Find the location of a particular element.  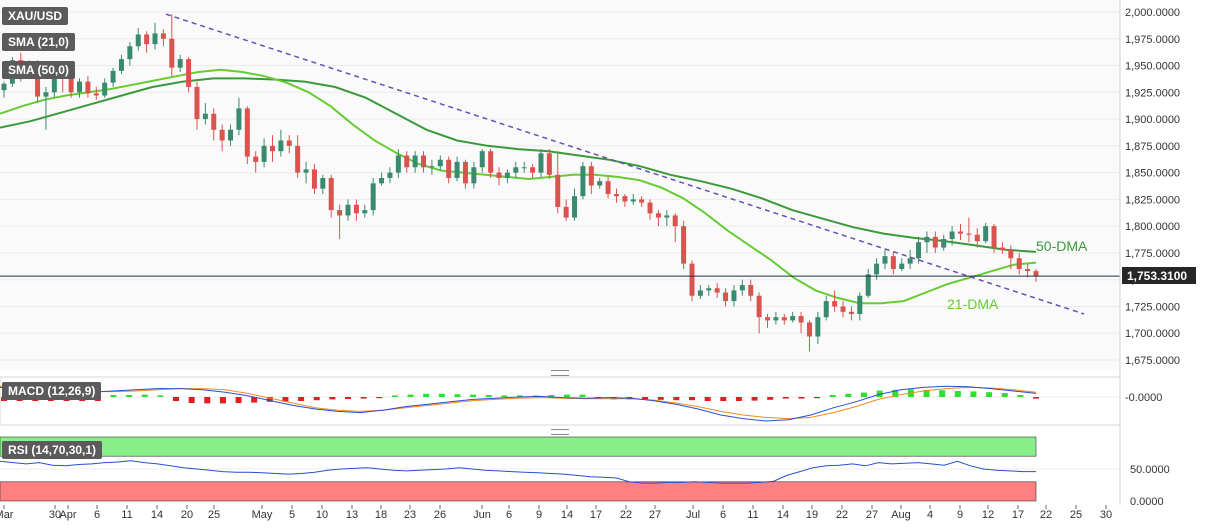

sma50-legend: SMA (50,0) is located at coordinates (38, 70).